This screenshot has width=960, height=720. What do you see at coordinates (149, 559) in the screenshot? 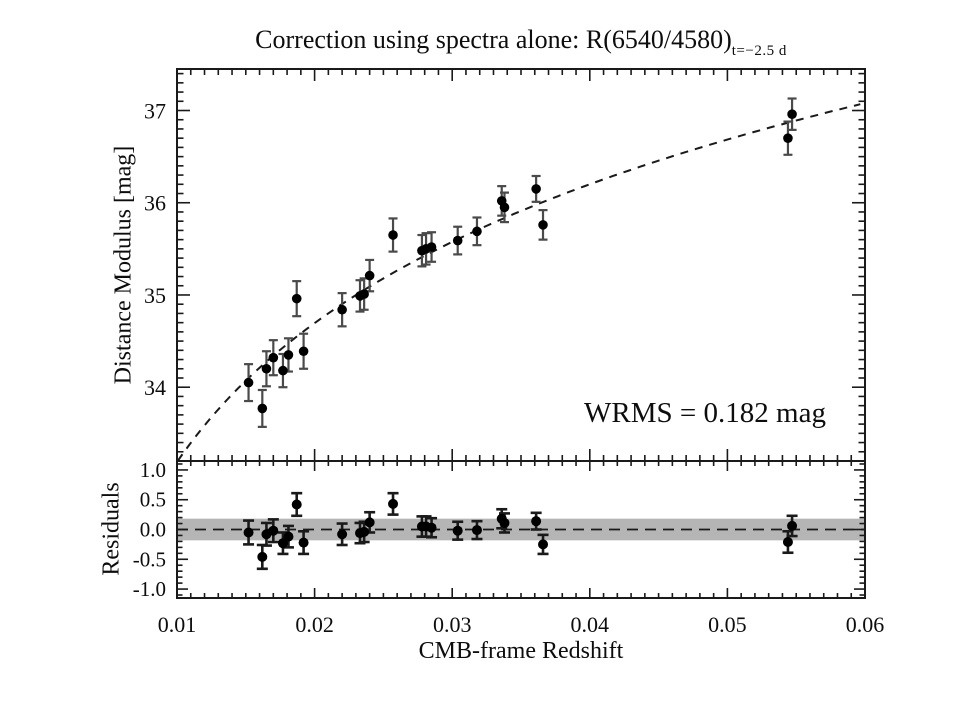
I see `residual-y-tick-label: -0.5` at bounding box center [149, 559].